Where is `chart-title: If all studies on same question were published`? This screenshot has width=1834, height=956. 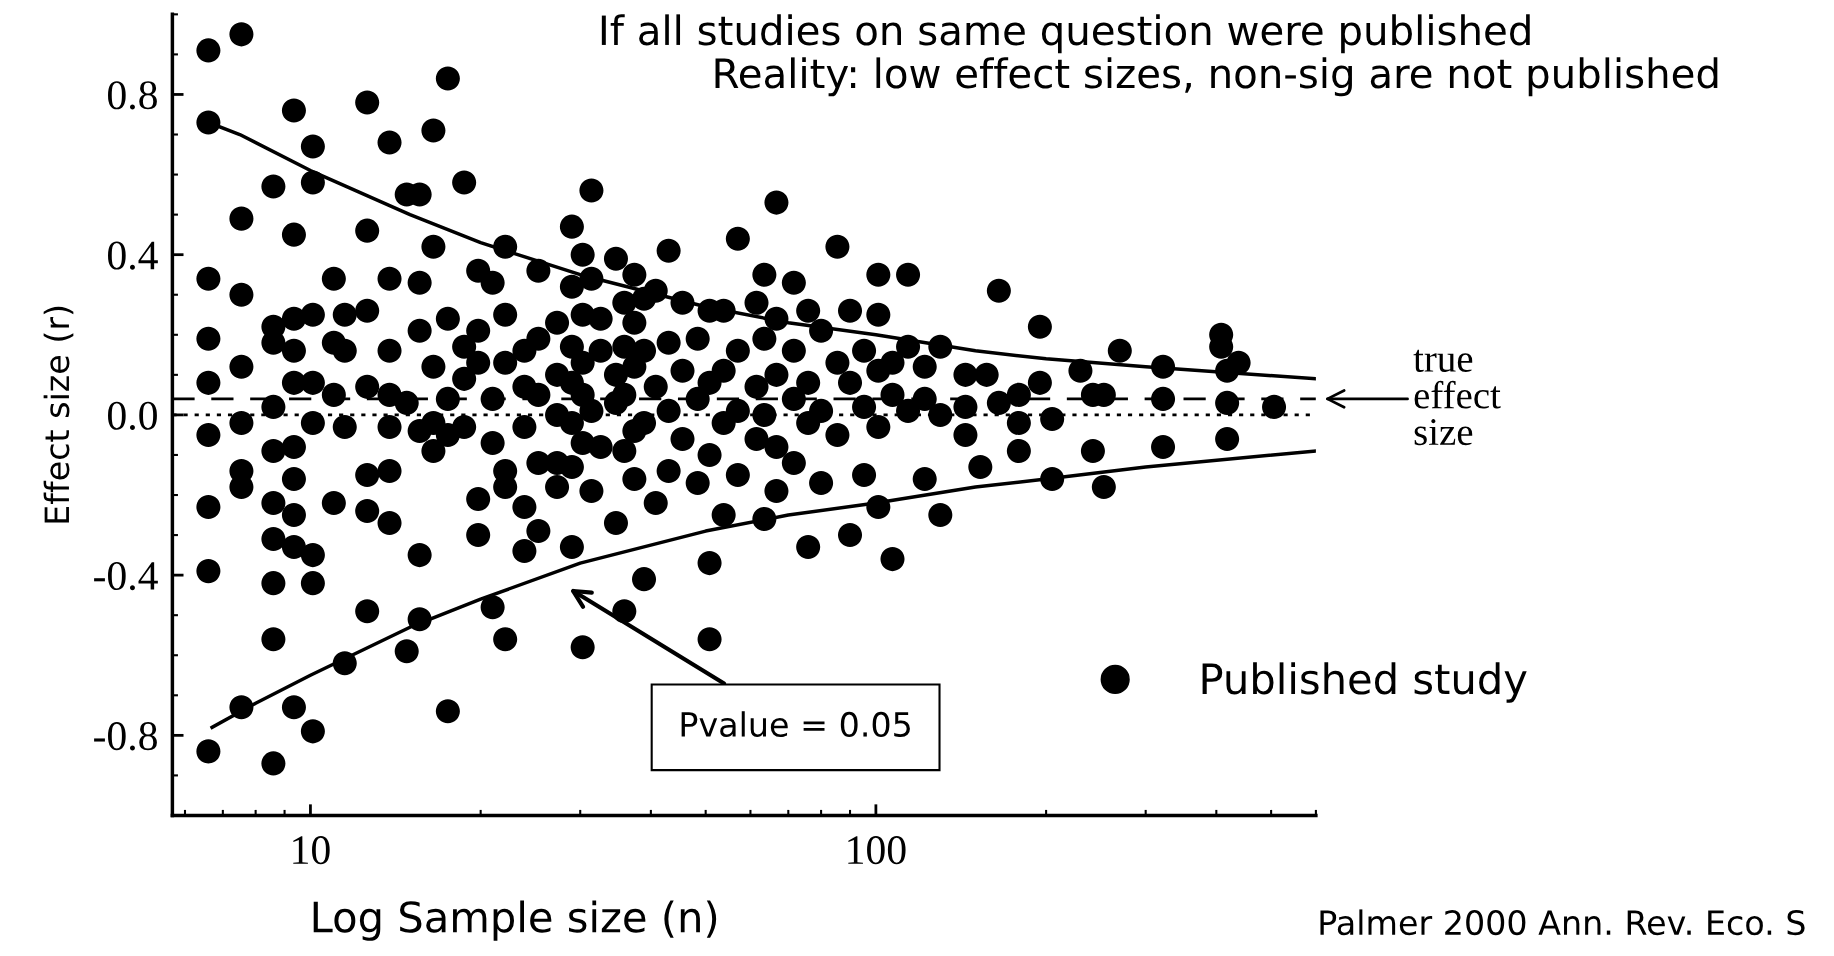
chart-title: If all studies on same question were published is located at coordinates (1065, 34).